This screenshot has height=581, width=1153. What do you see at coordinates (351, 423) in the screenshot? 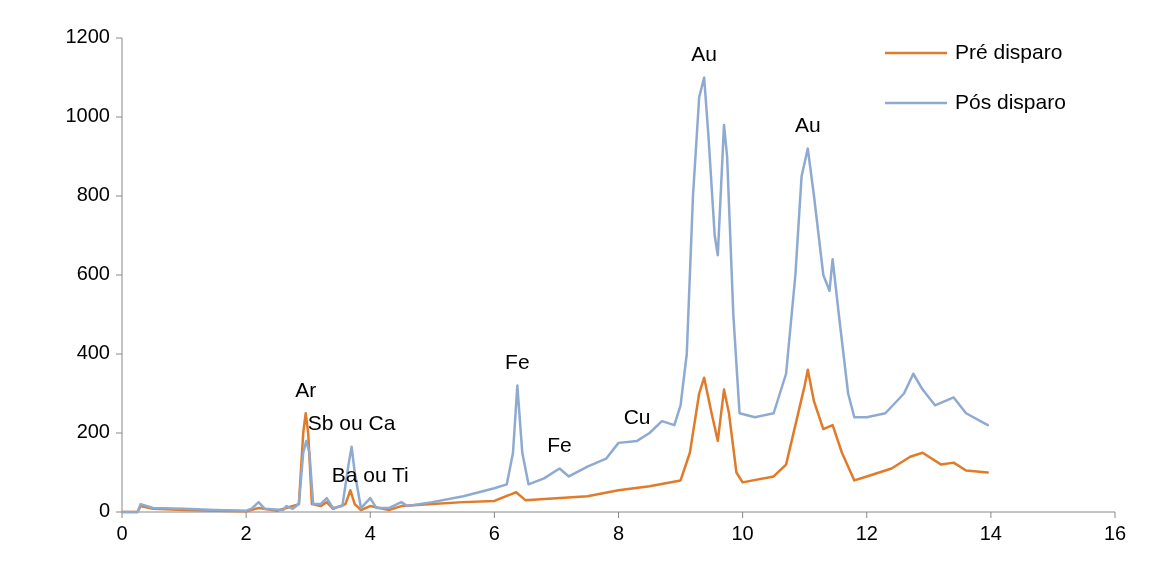
I see `annotation: Sb ou Ca` at bounding box center [351, 423].